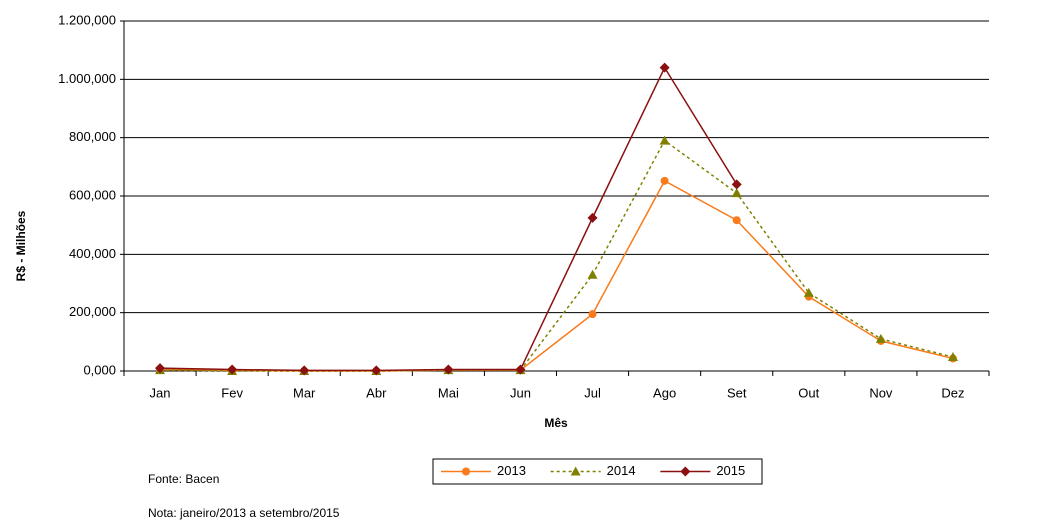  Describe the element at coordinates (92, 136) in the screenshot. I see `y-tick-label: 800,000` at that location.